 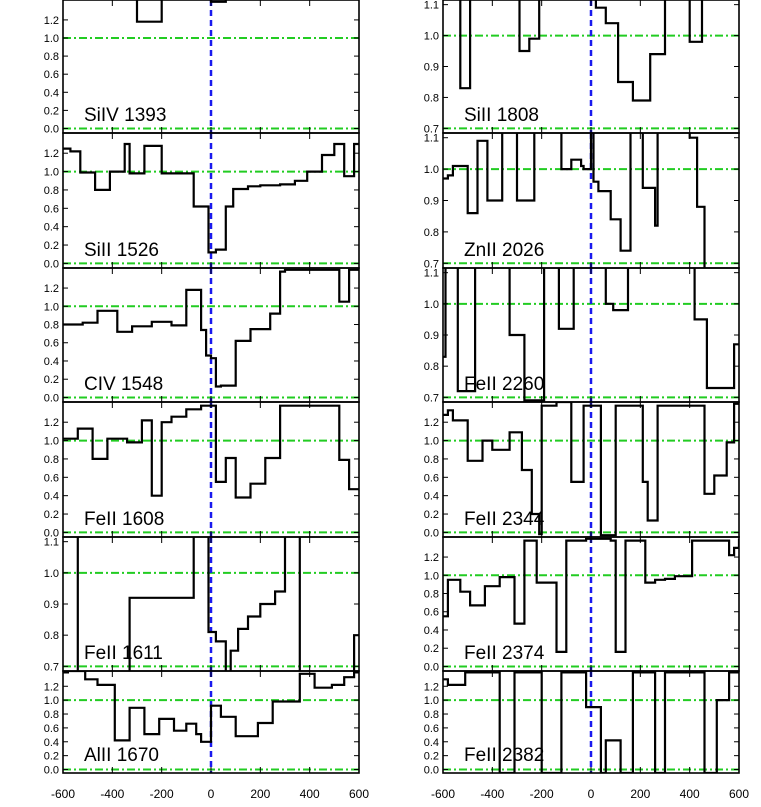 I want to click on panel-feii-2382: 0.0 0.2 0.4 0.6 0.8 1.0 1.2 FeII 2382, so click(x=582, y=723).